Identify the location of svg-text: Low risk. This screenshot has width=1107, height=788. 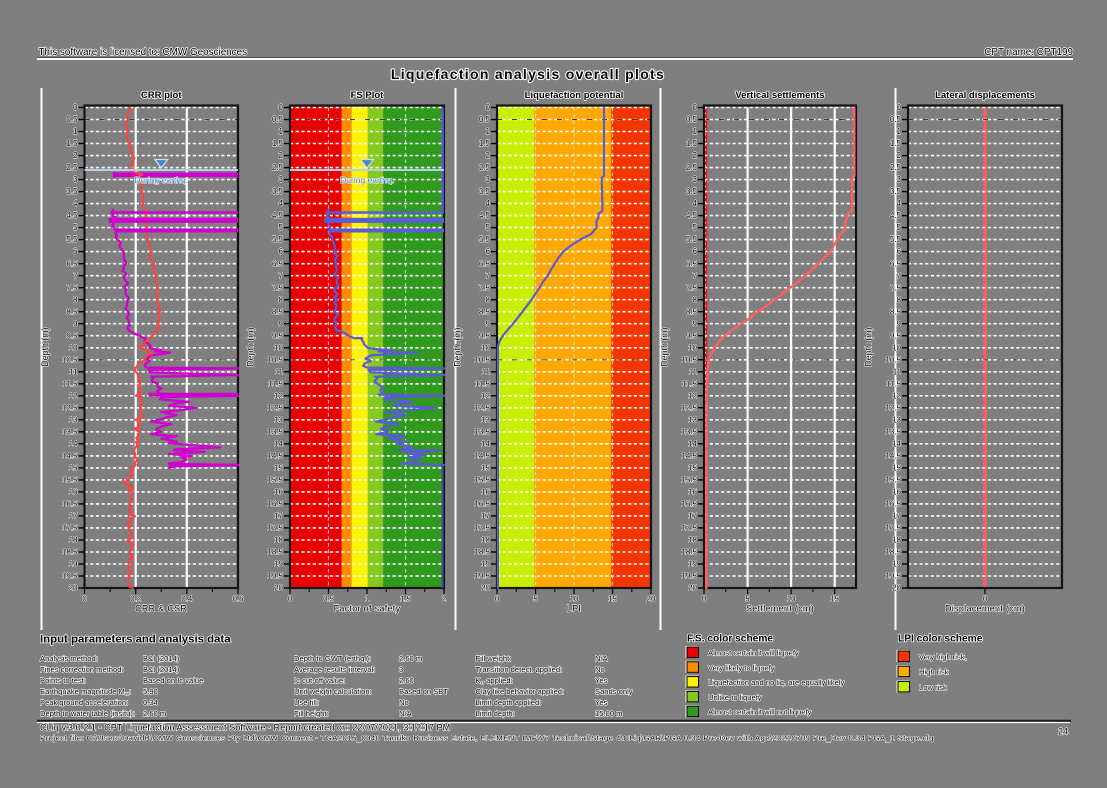
(933, 687).